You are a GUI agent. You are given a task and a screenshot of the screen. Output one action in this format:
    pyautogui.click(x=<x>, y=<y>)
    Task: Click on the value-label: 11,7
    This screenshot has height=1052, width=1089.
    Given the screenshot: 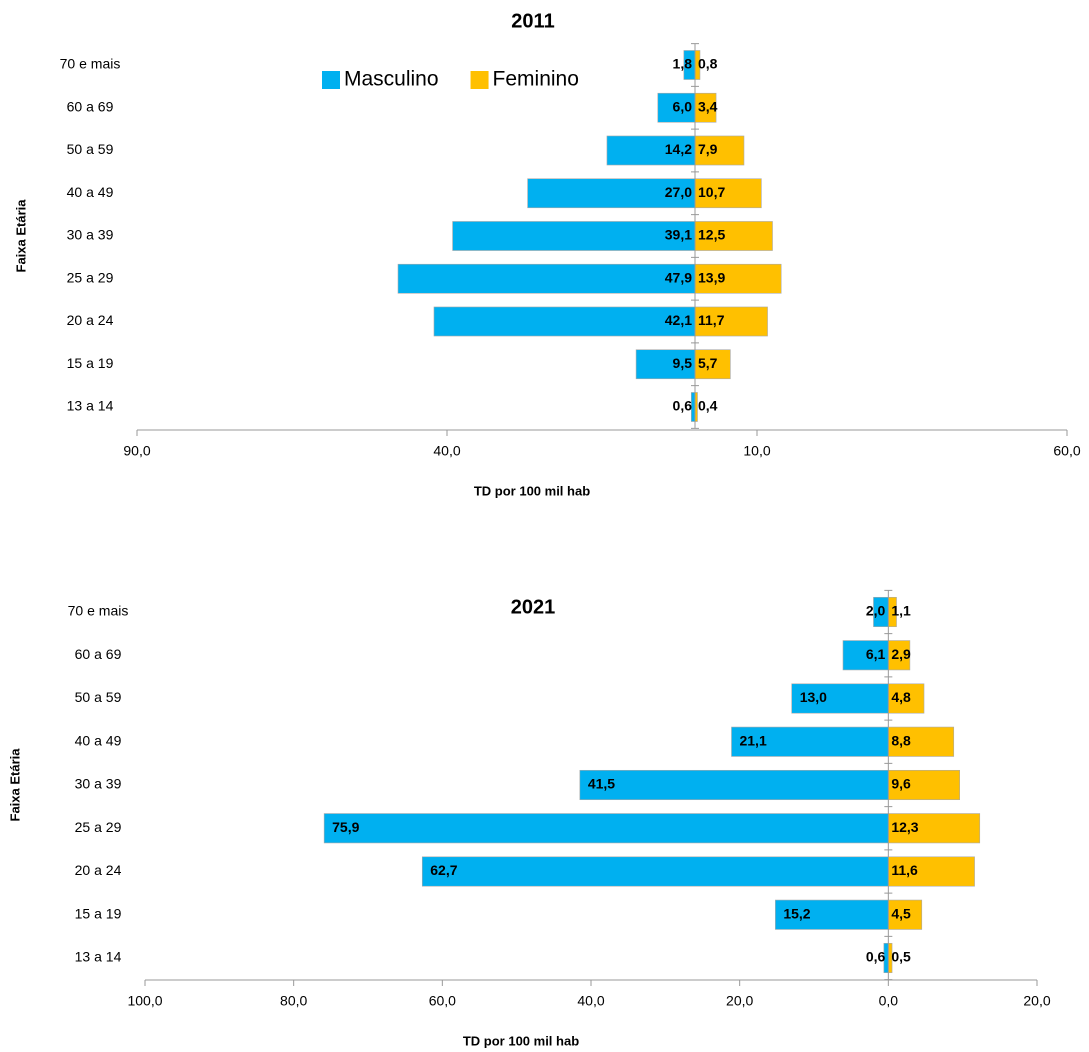 What is the action you would take?
    pyautogui.click(x=711, y=320)
    